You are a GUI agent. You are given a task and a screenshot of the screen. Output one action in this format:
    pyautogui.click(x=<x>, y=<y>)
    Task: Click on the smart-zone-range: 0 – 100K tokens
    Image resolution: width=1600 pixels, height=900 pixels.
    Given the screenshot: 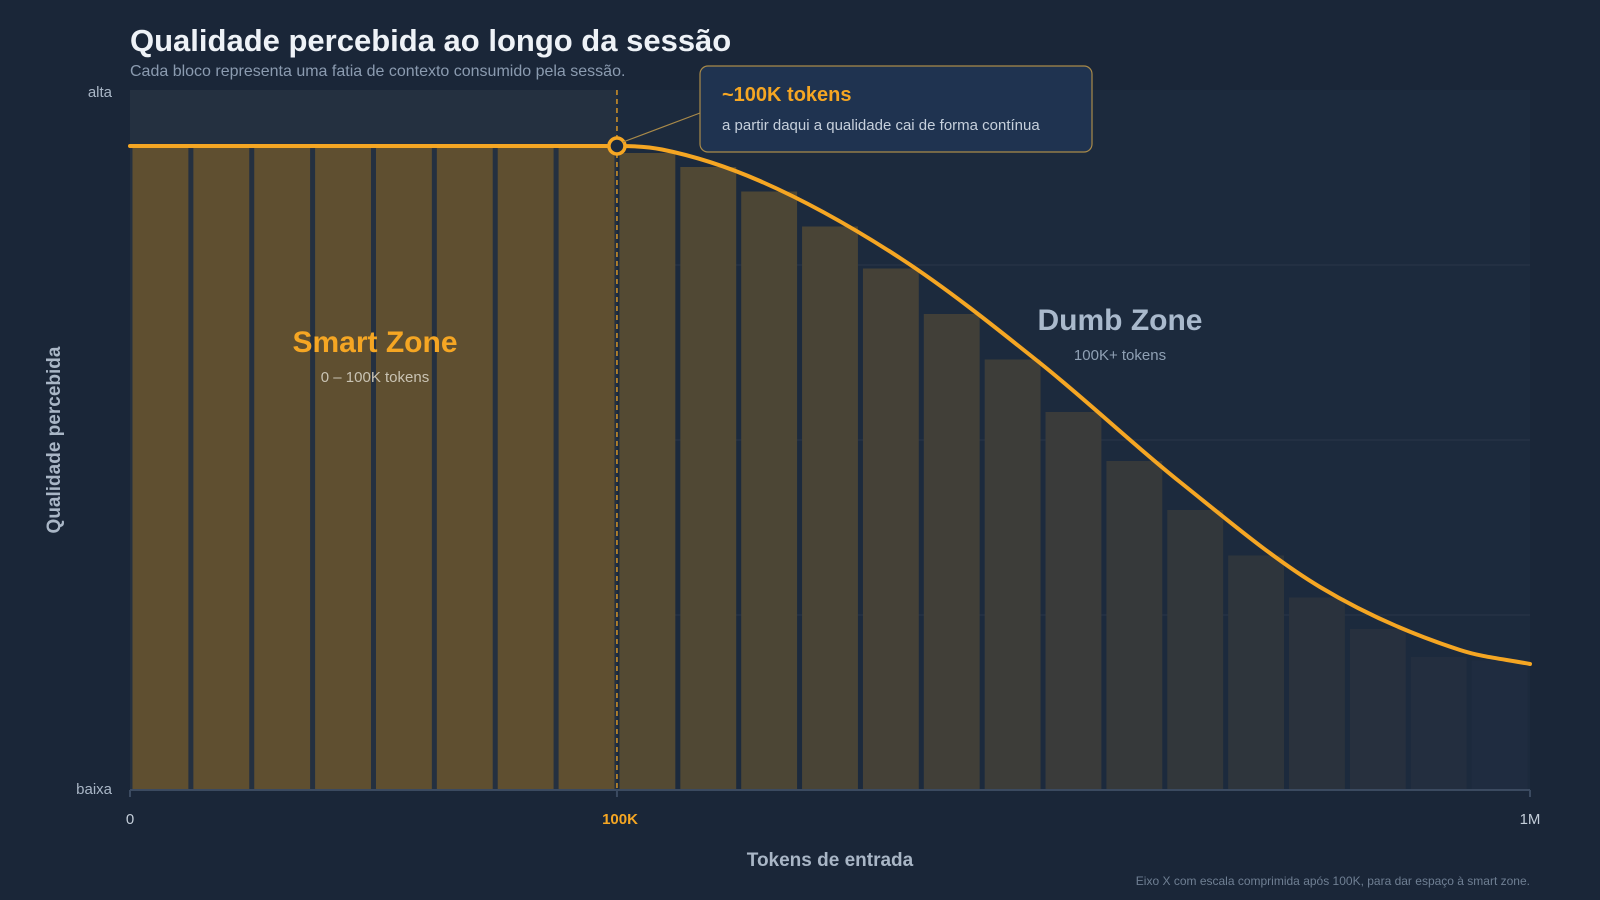 What is the action you would take?
    pyautogui.click(x=375, y=377)
    